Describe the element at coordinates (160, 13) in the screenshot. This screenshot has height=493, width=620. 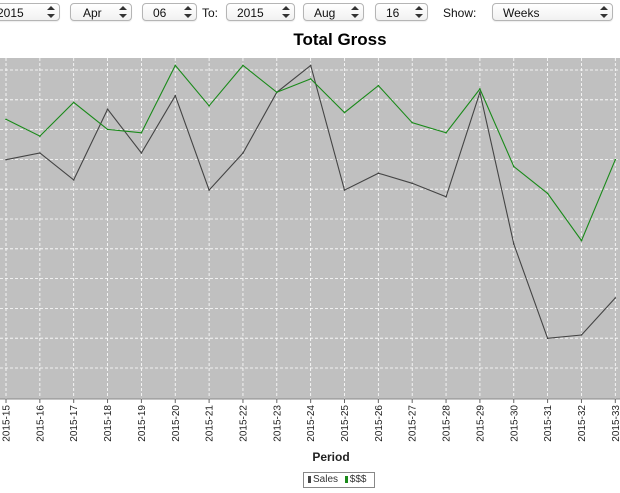
I see `from-day-value: 06` at that location.